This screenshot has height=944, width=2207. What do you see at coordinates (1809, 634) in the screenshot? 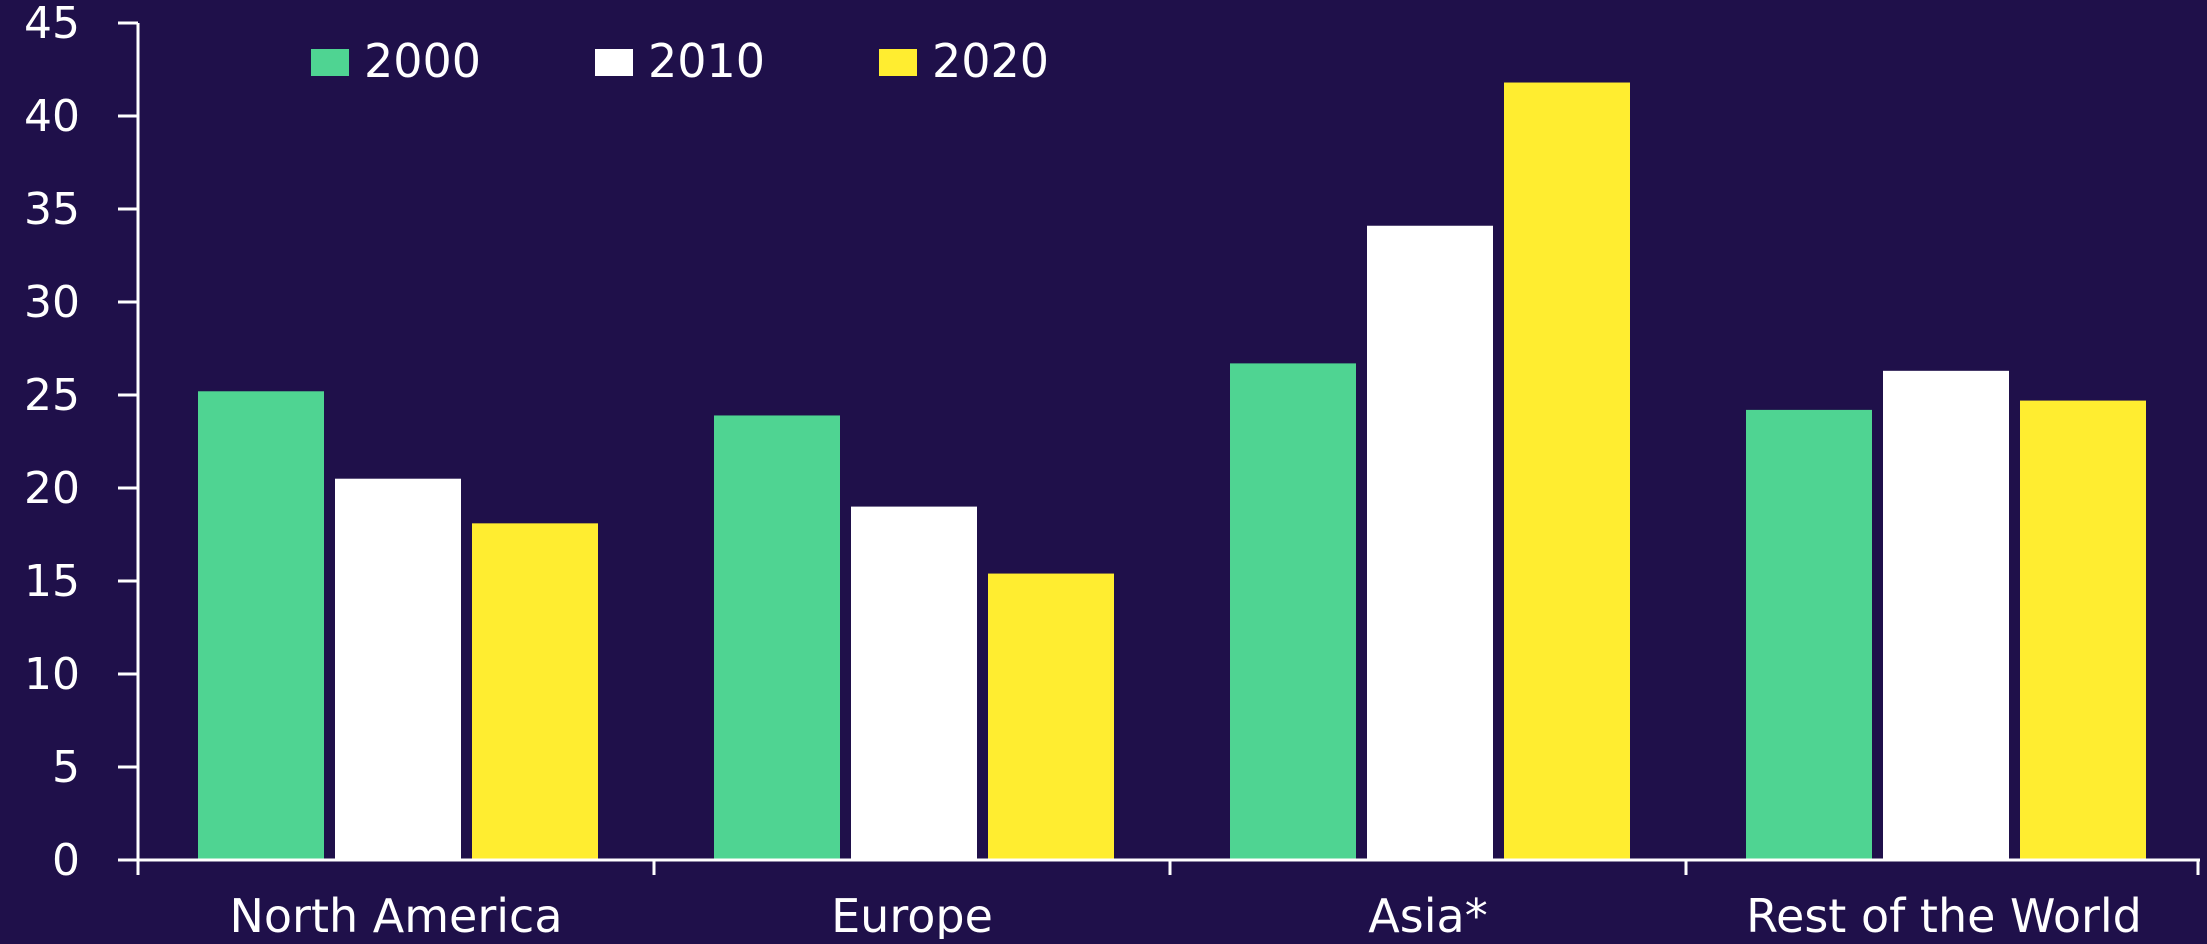
I see `bar-2000-rest-of-the-world` at bounding box center [1809, 634].